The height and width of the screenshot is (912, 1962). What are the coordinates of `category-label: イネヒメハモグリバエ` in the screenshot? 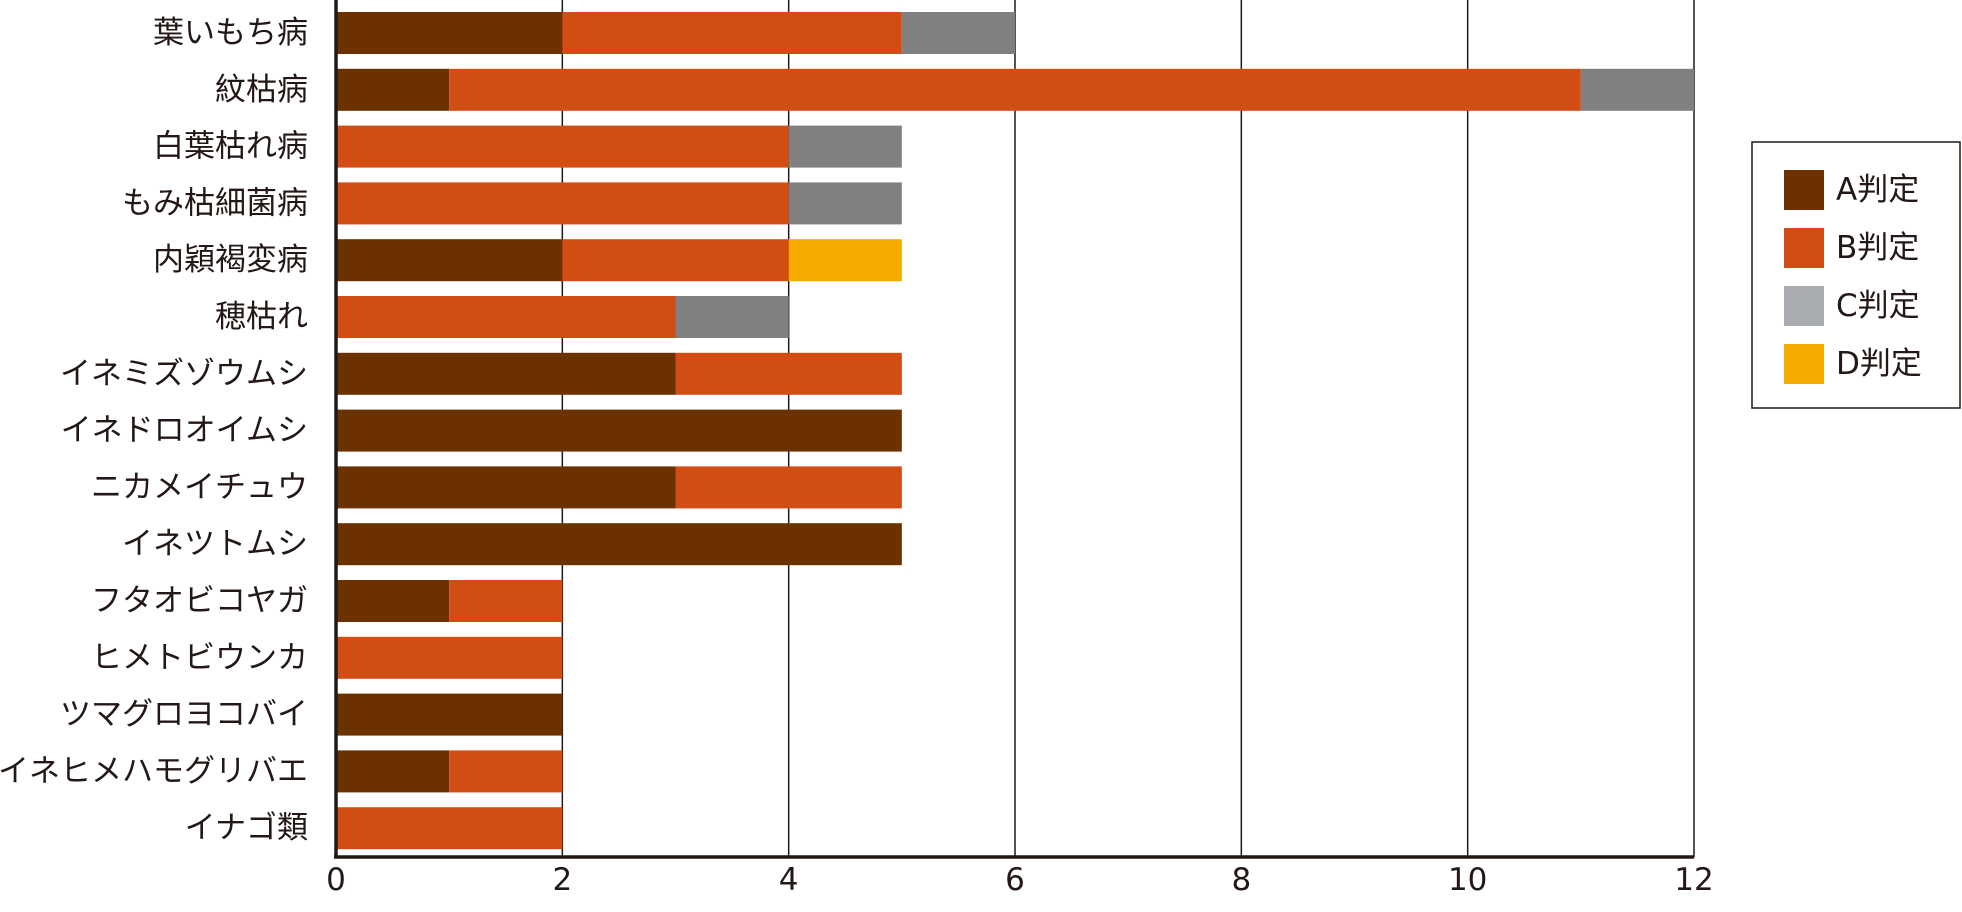 It's located at (154, 771).